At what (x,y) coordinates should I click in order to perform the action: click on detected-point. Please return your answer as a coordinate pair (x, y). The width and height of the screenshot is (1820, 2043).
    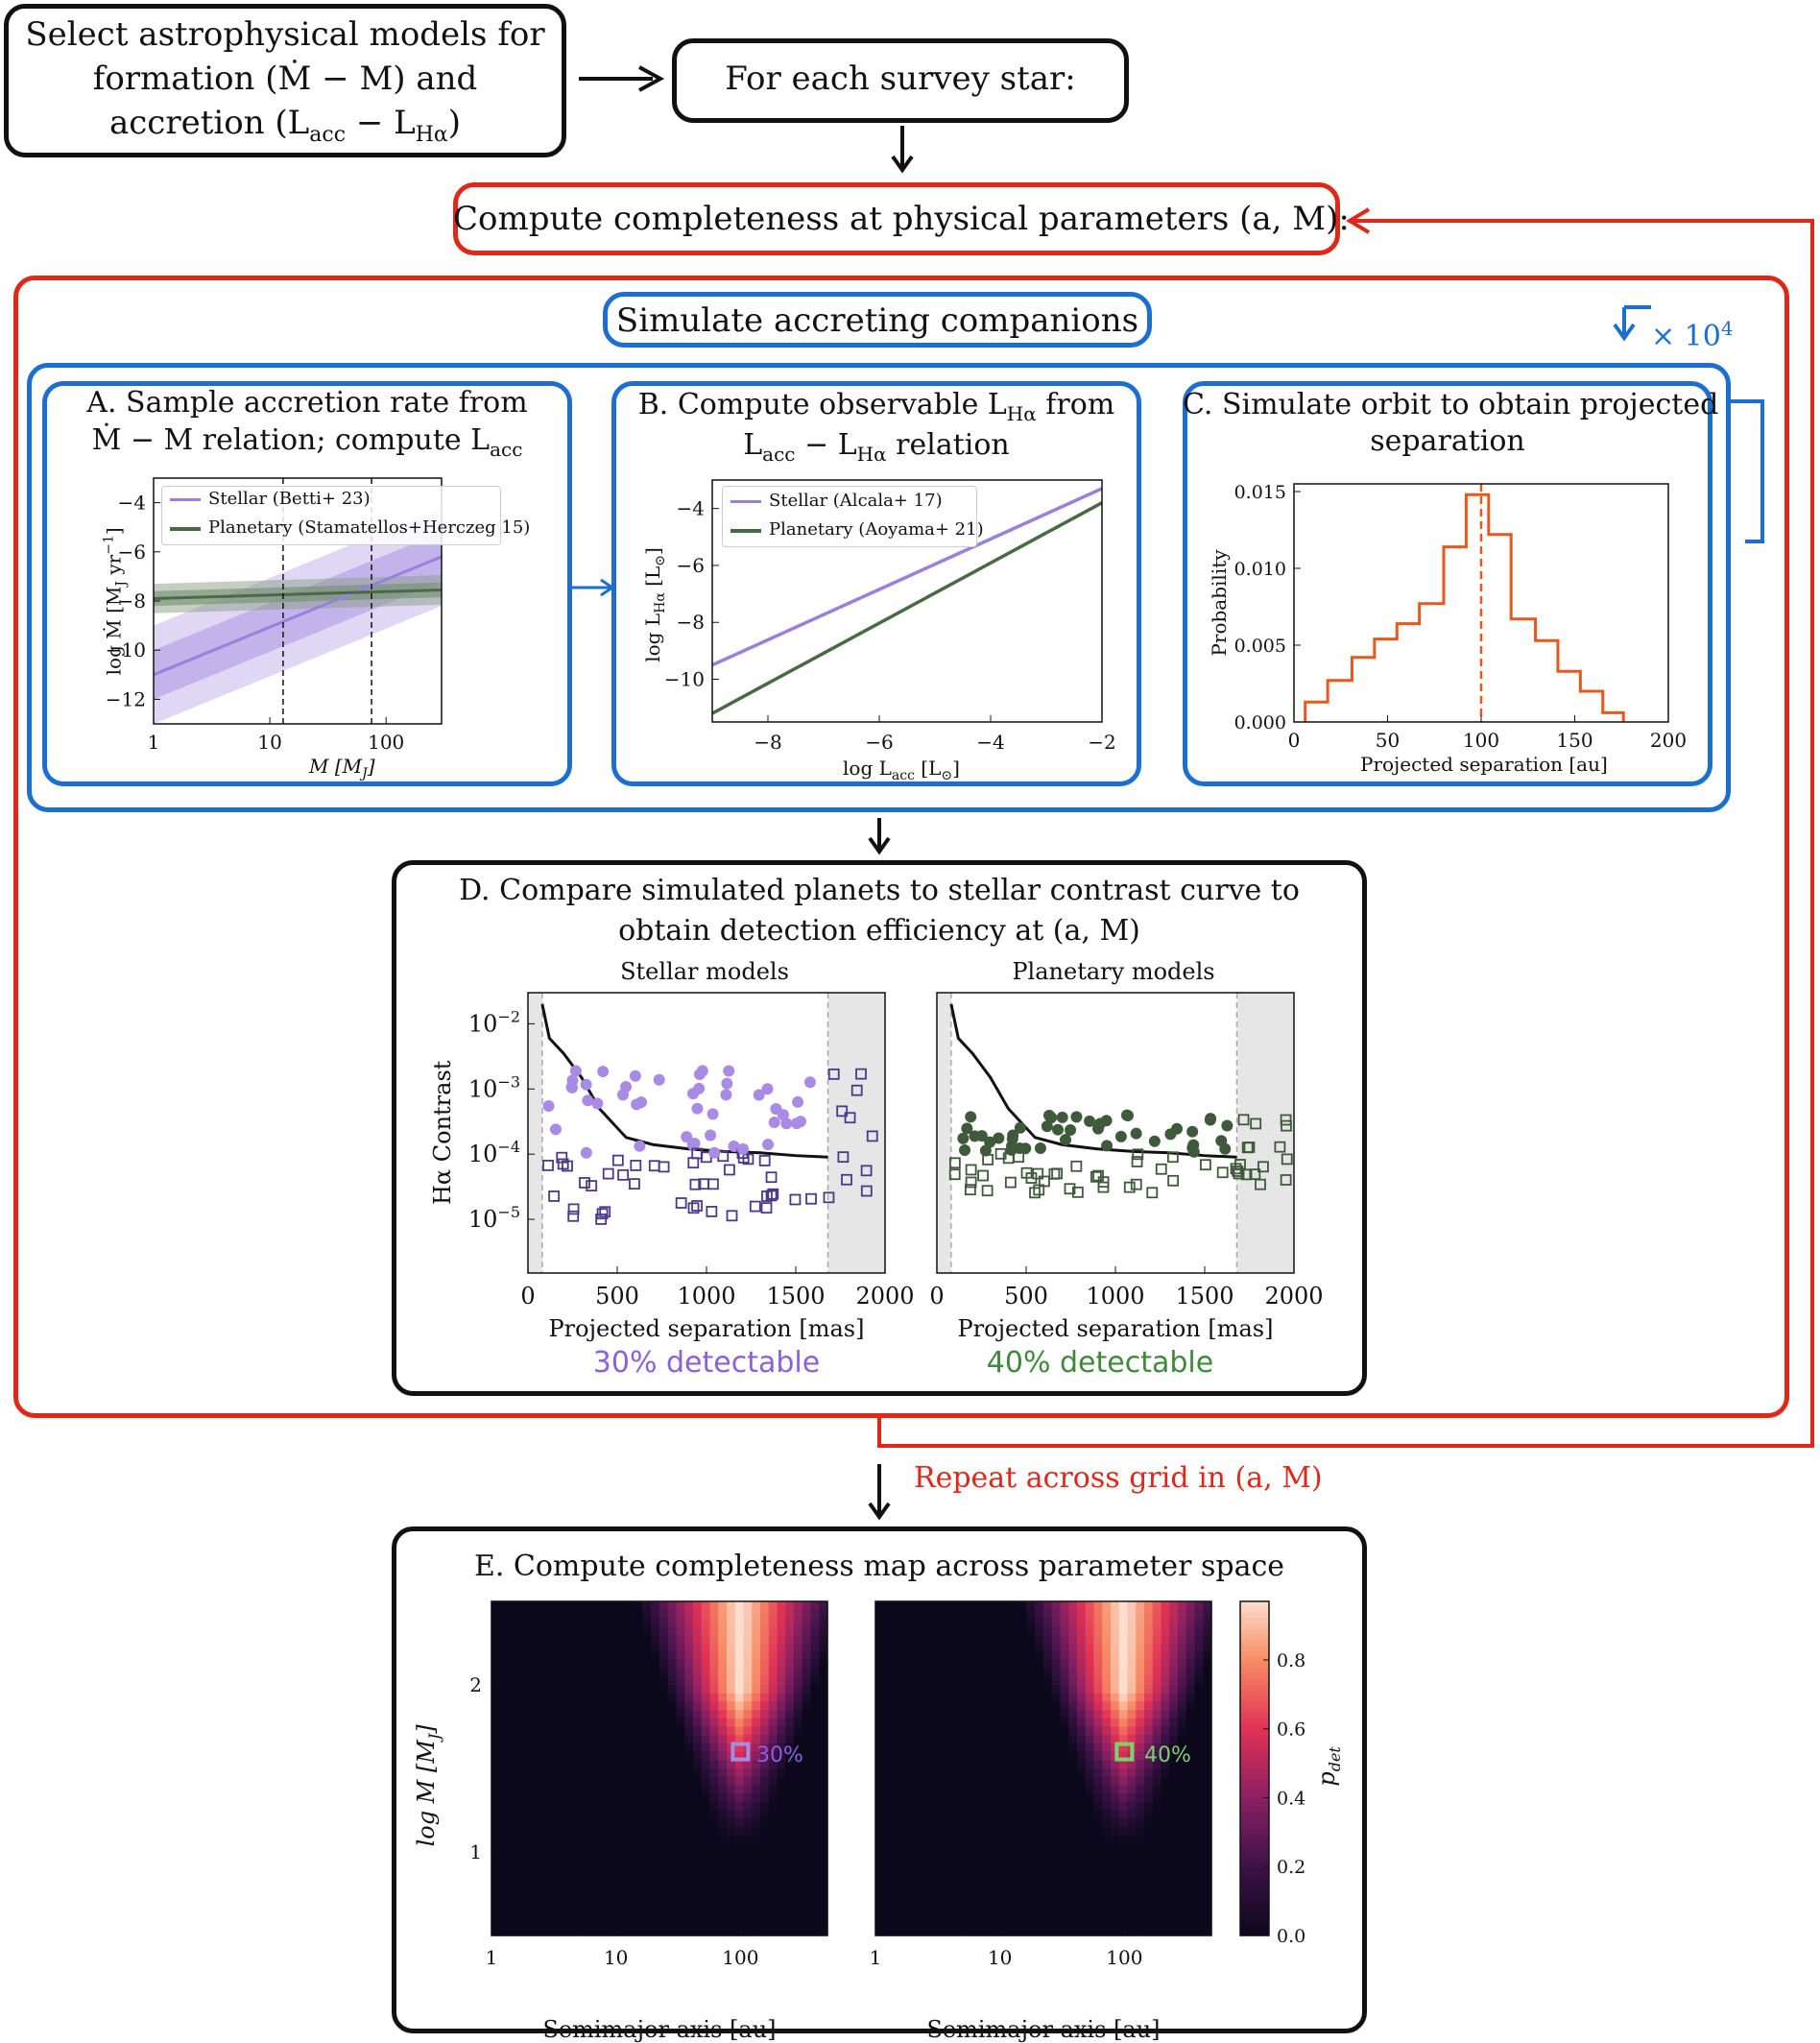
    Looking at the image, I should click on (729, 1071).